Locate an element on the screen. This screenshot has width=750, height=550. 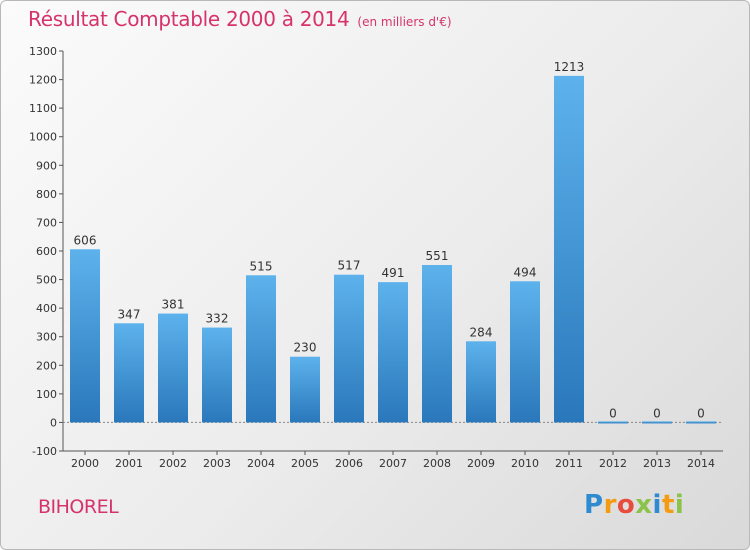
bar-2000 is located at coordinates (85, 336).